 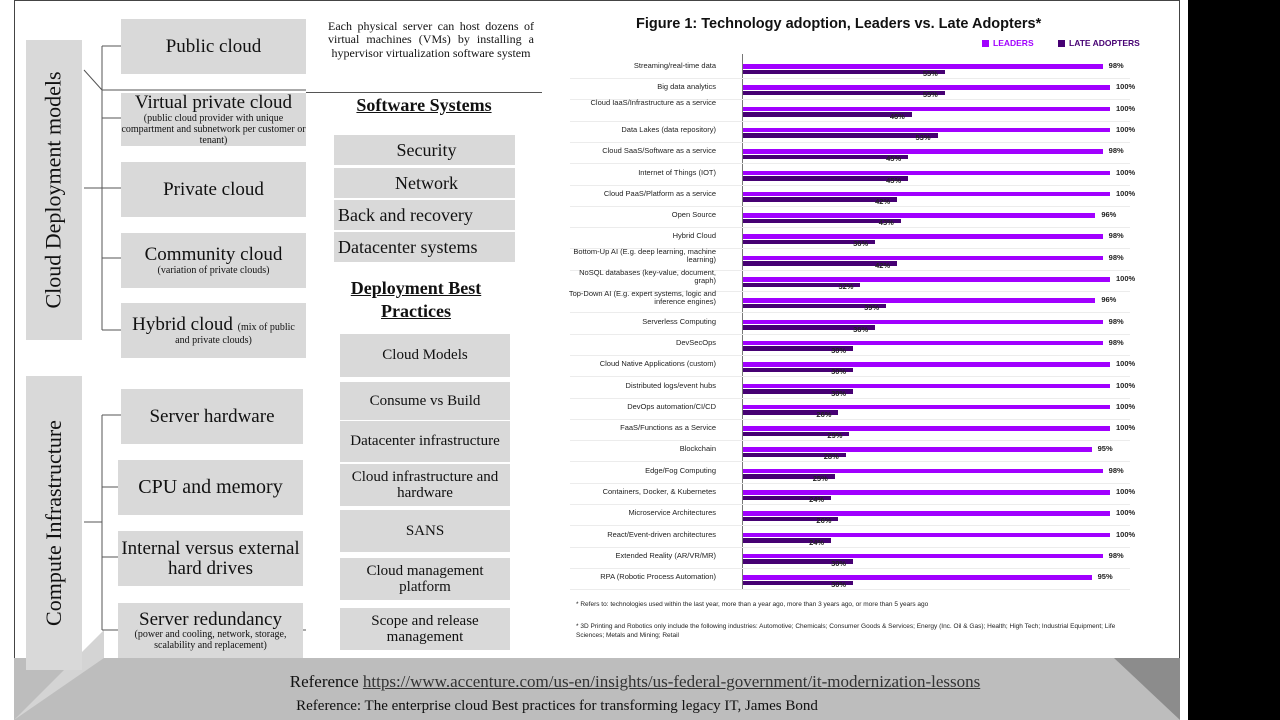 What do you see at coordinates (659, 491) in the screenshot?
I see `category-label: Containers, Docker, & Kubernetes` at bounding box center [659, 491].